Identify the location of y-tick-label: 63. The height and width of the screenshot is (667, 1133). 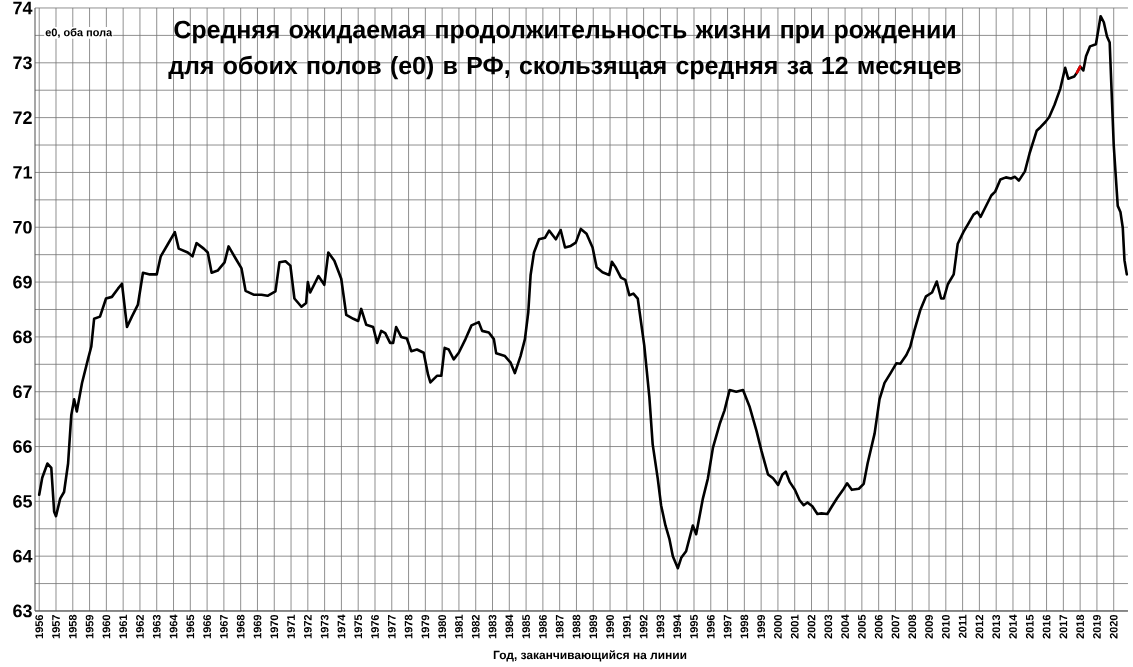
(22, 611).